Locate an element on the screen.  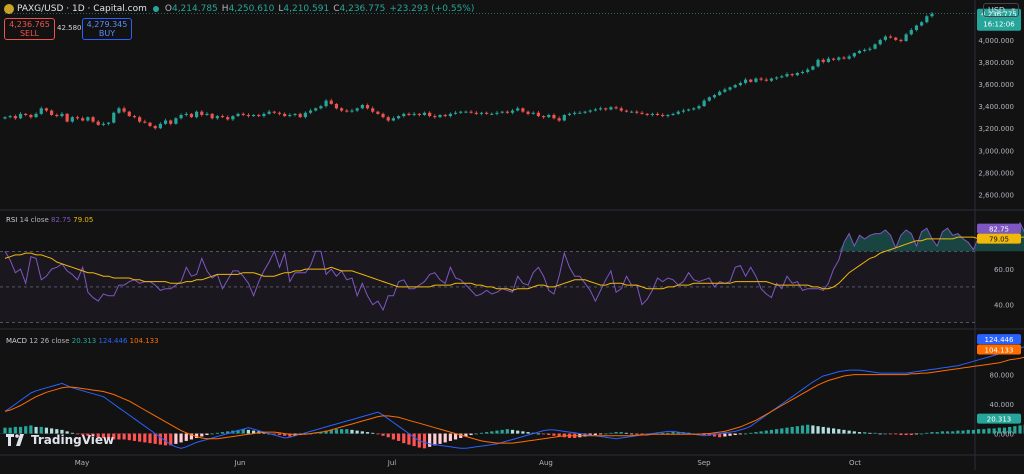
price-tick-label: 3,000.000 is located at coordinates (996, 151).